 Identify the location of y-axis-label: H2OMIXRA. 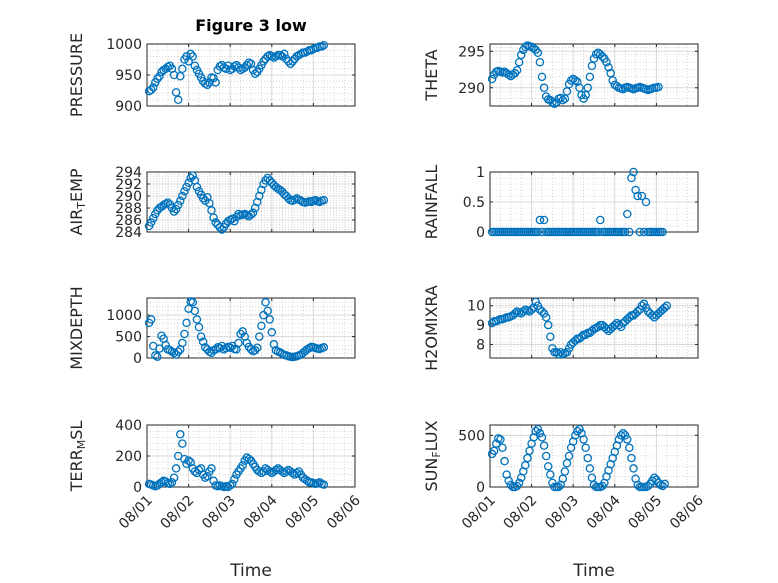
(431, 328).